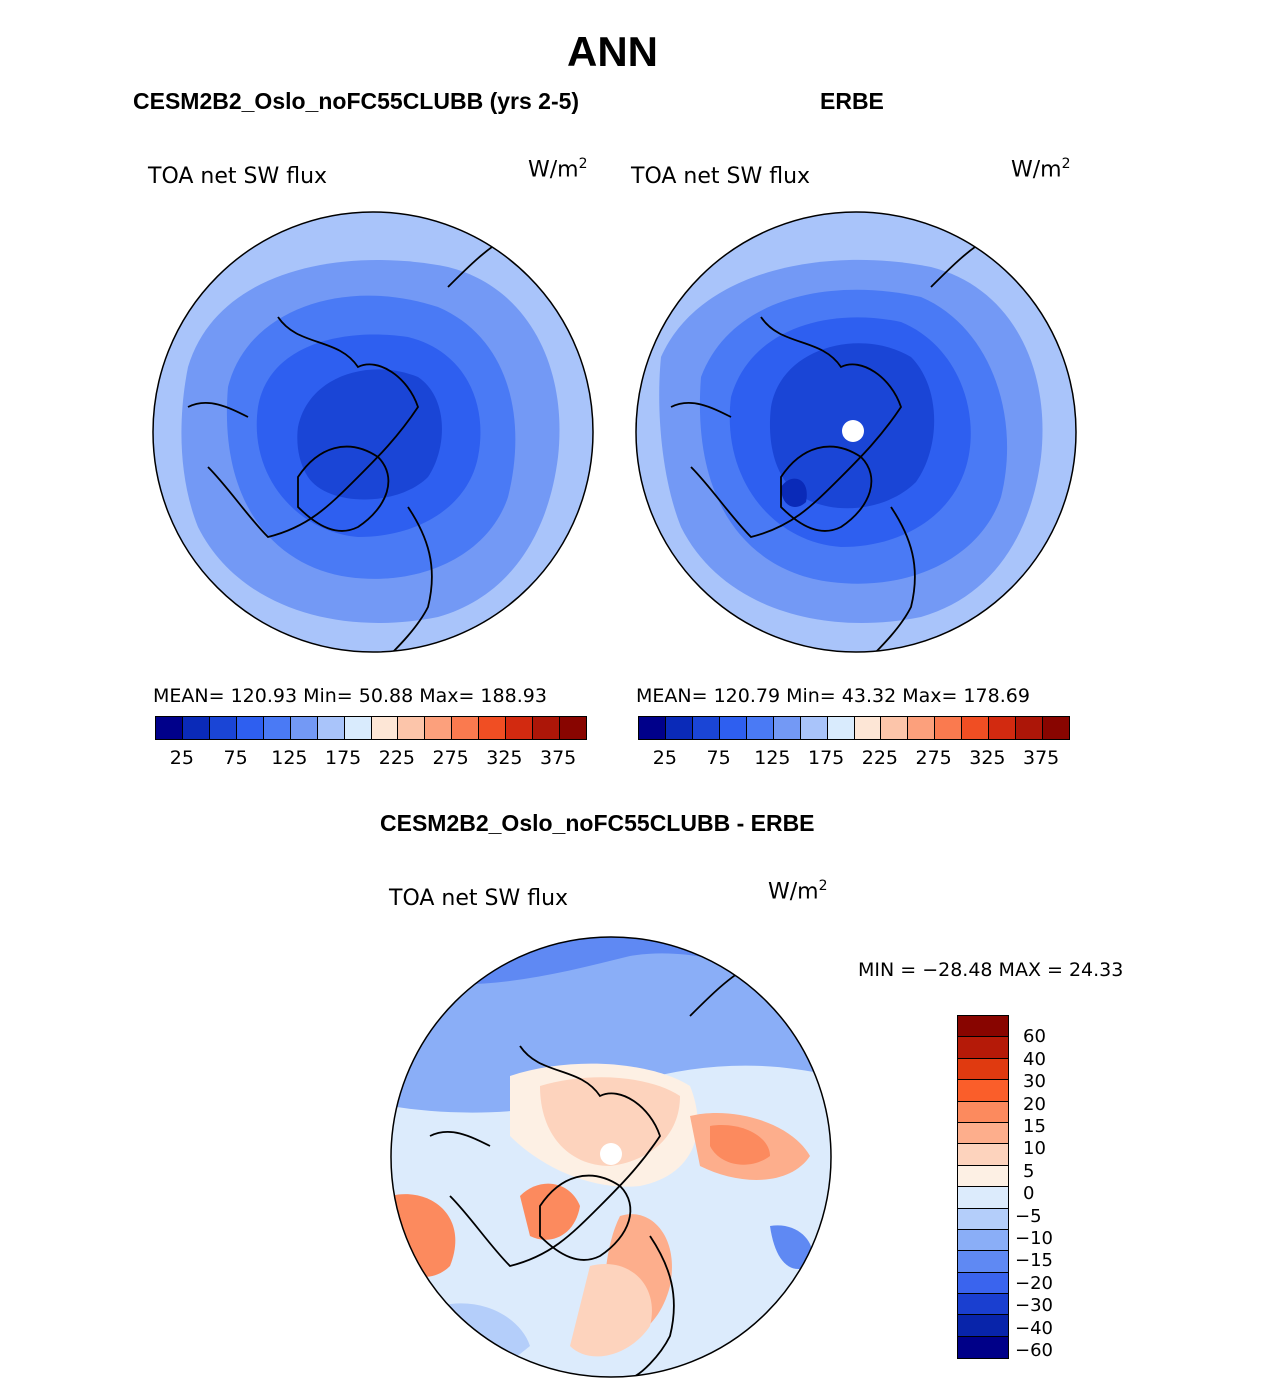 Image resolution: width=1285 pixels, height=1383 pixels. I want to click on model-colorbar-labels: 25 75 125 175 225 275 325 375, so click(370, 759).